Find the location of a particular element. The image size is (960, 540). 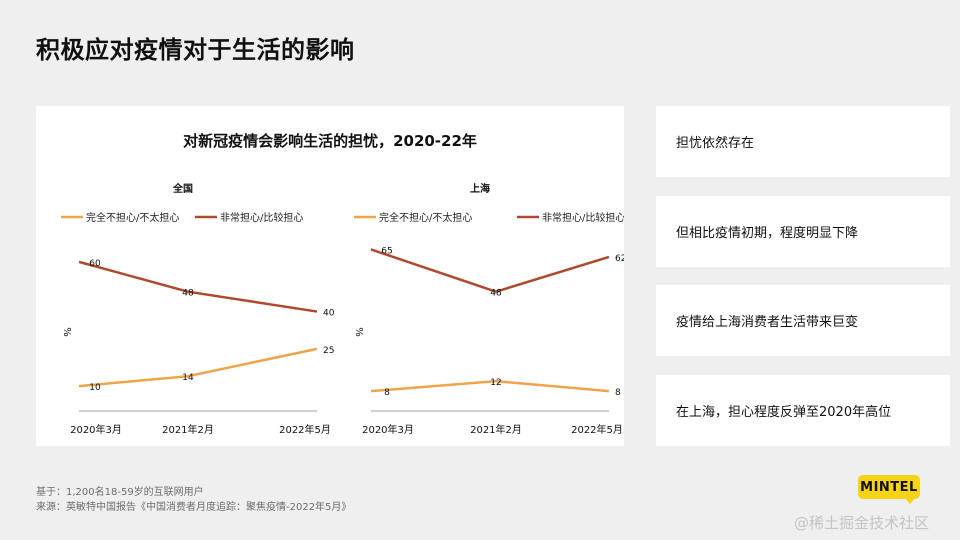

data-label: 10 is located at coordinates (95, 388).